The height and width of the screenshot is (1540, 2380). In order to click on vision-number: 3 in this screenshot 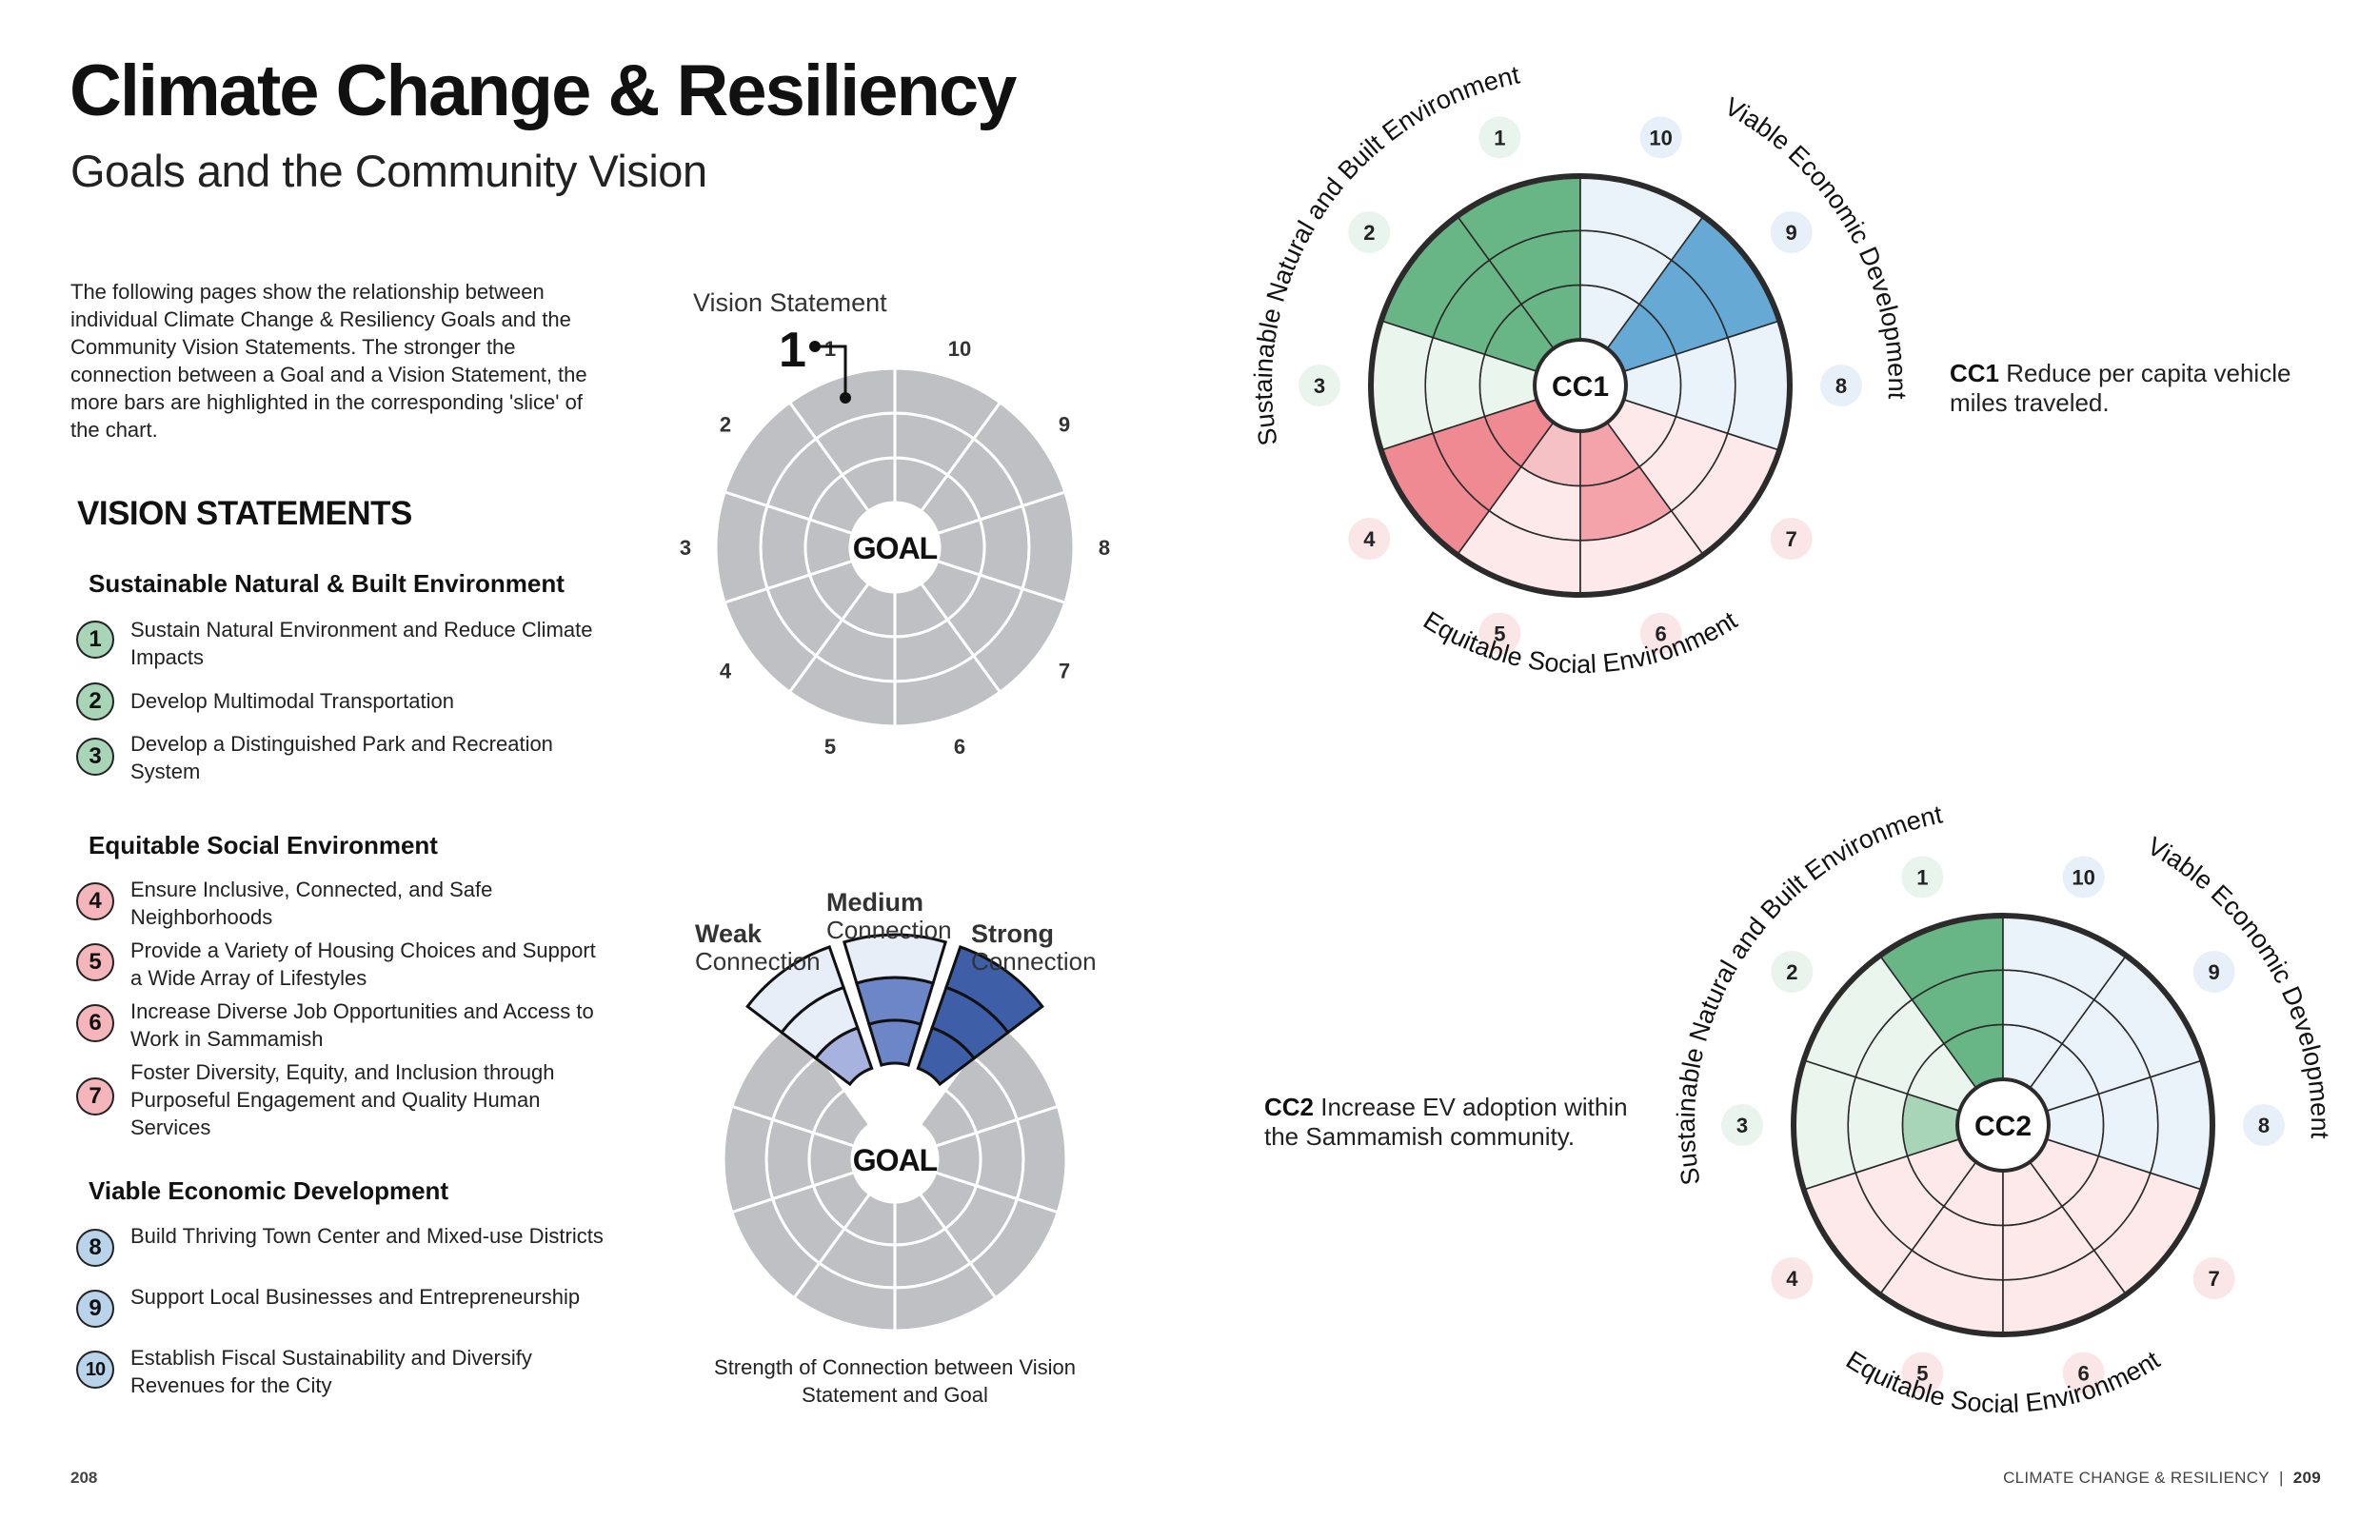, I will do `click(1319, 386)`.